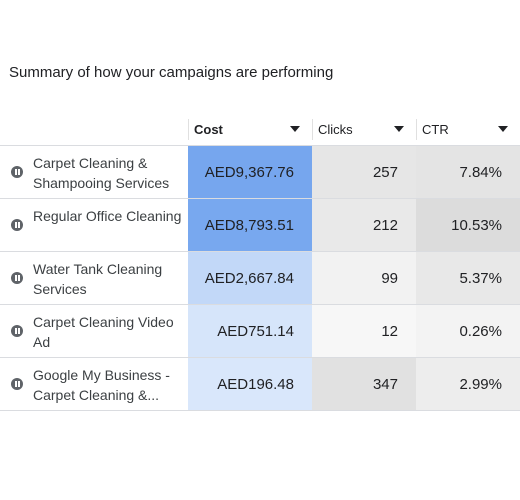 The width and height of the screenshot is (520, 500). I want to click on campaign-name: Carpet Cleaning & Shampooing Services, so click(101, 173).